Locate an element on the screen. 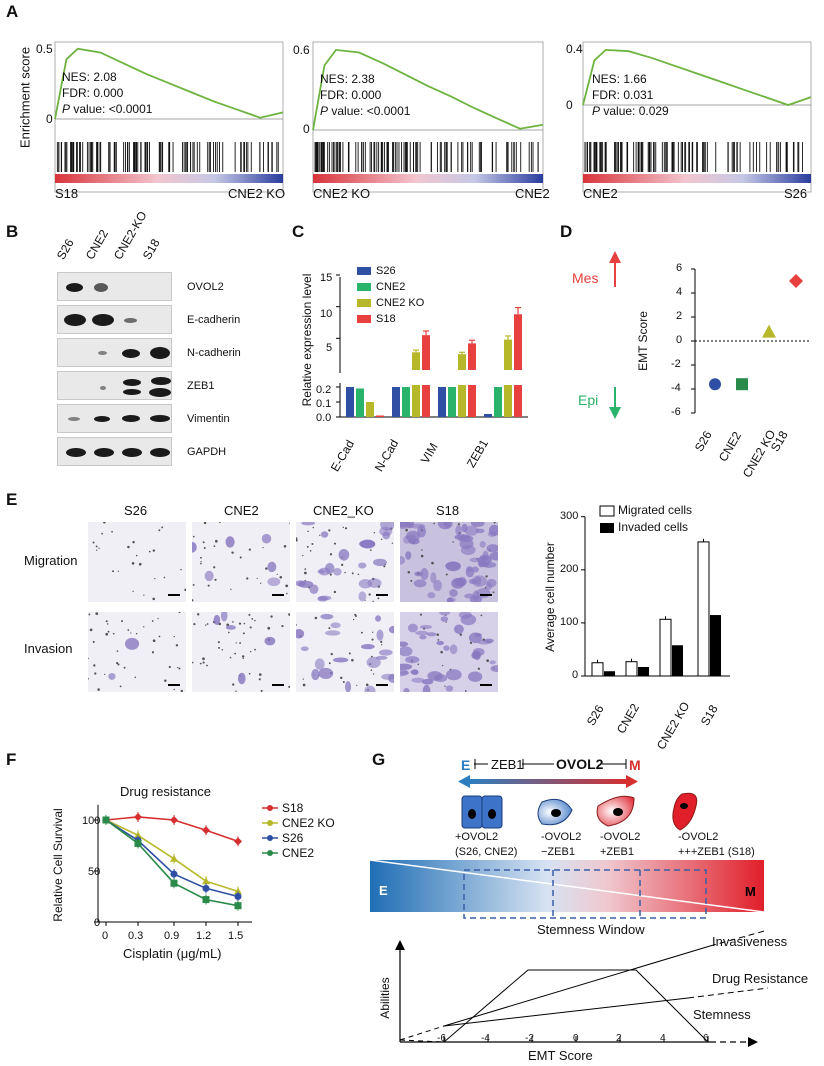  gsea1-right-label: CNE2 KO is located at coordinates (257, 193).